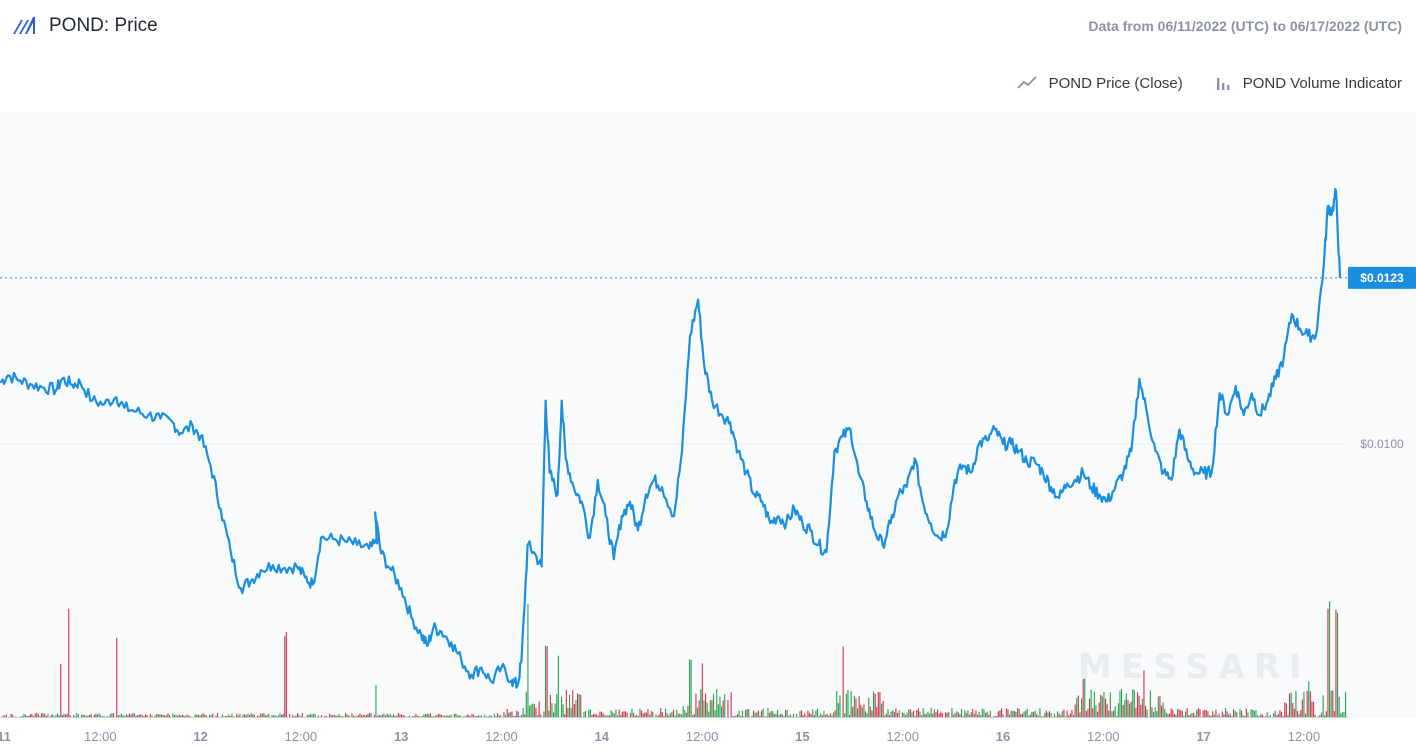 This screenshot has height=748, width=1416. What do you see at coordinates (301, 736) in the screenshot?
I see `x-tick-label: 12:00` at bounding box center [301, 736].